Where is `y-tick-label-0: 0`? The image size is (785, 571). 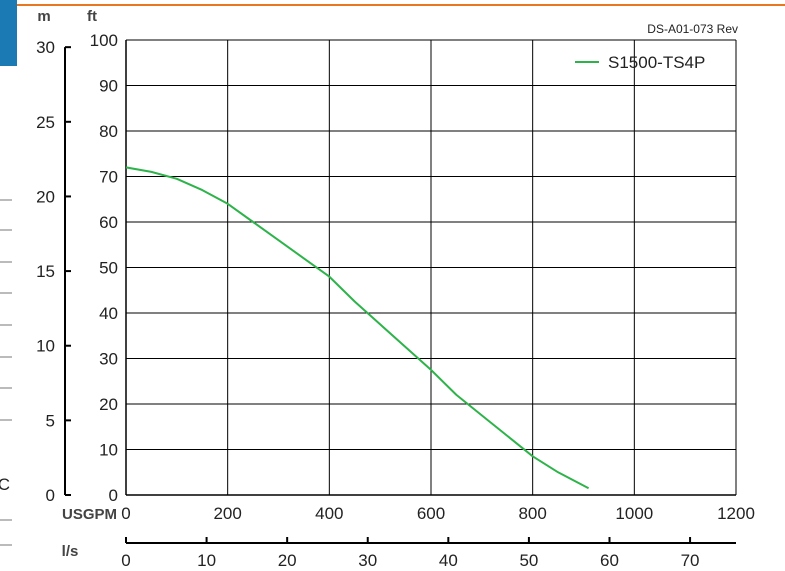
y-tick-label-0: 0 is located at coordinates (113, 495).